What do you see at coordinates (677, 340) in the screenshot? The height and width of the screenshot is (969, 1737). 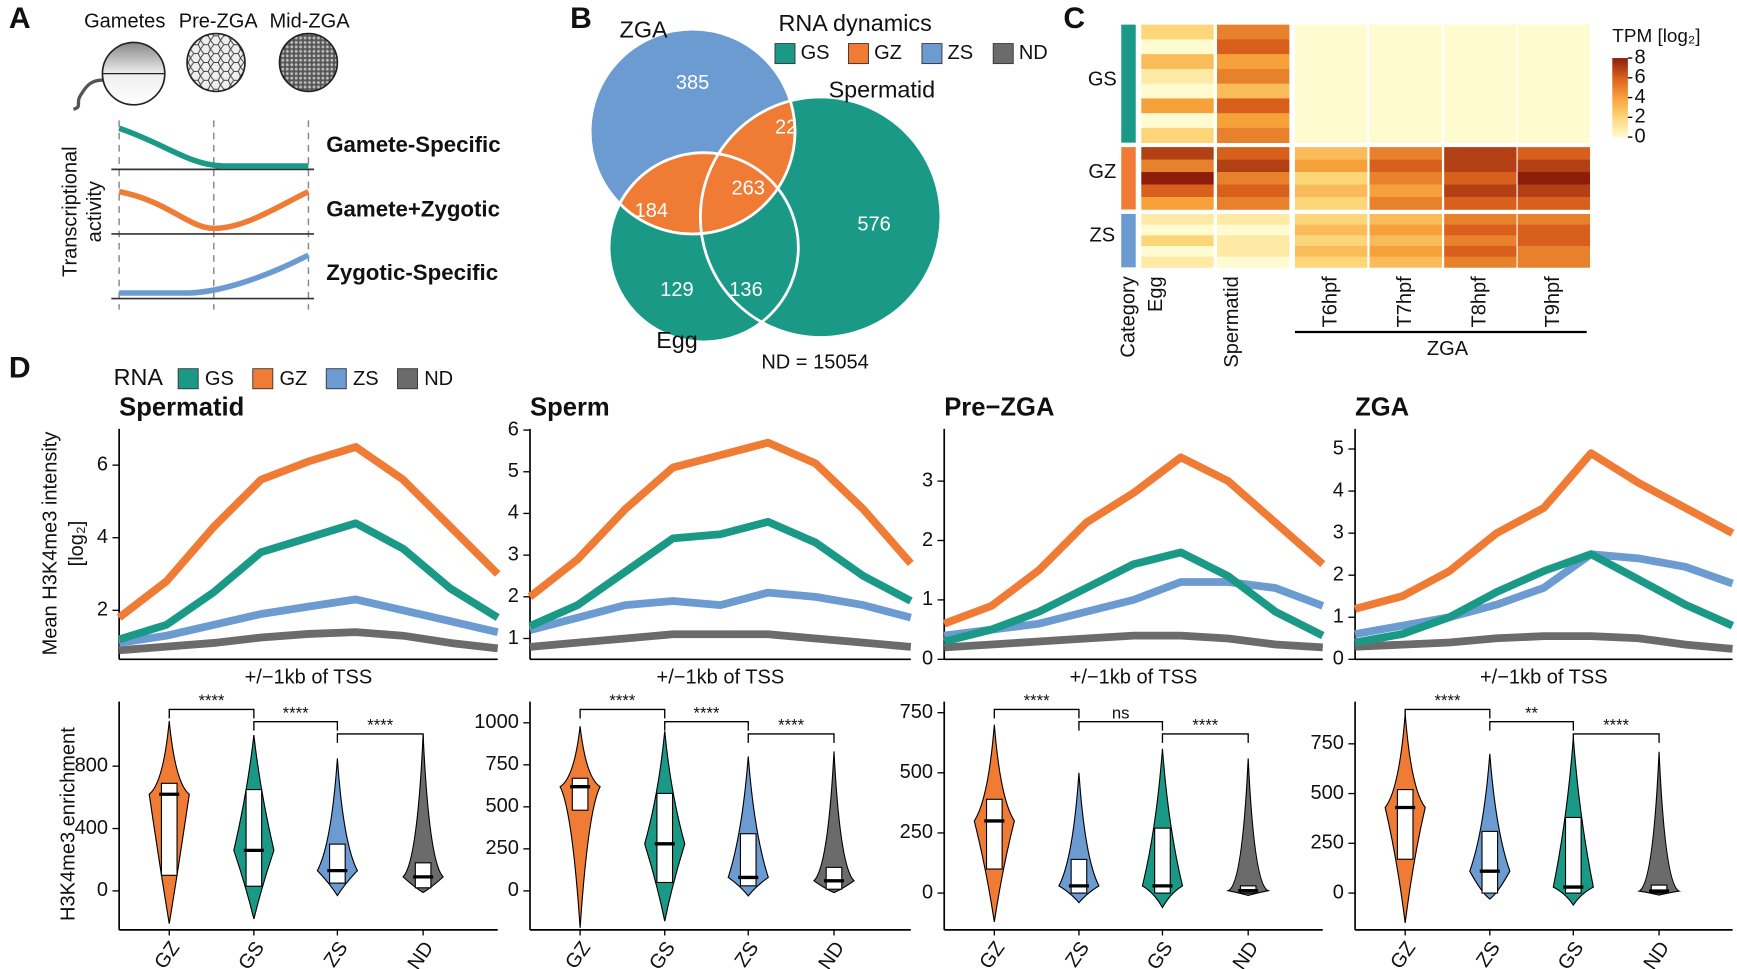 I see `set-label: Egg` at bounding box center [677, 340].